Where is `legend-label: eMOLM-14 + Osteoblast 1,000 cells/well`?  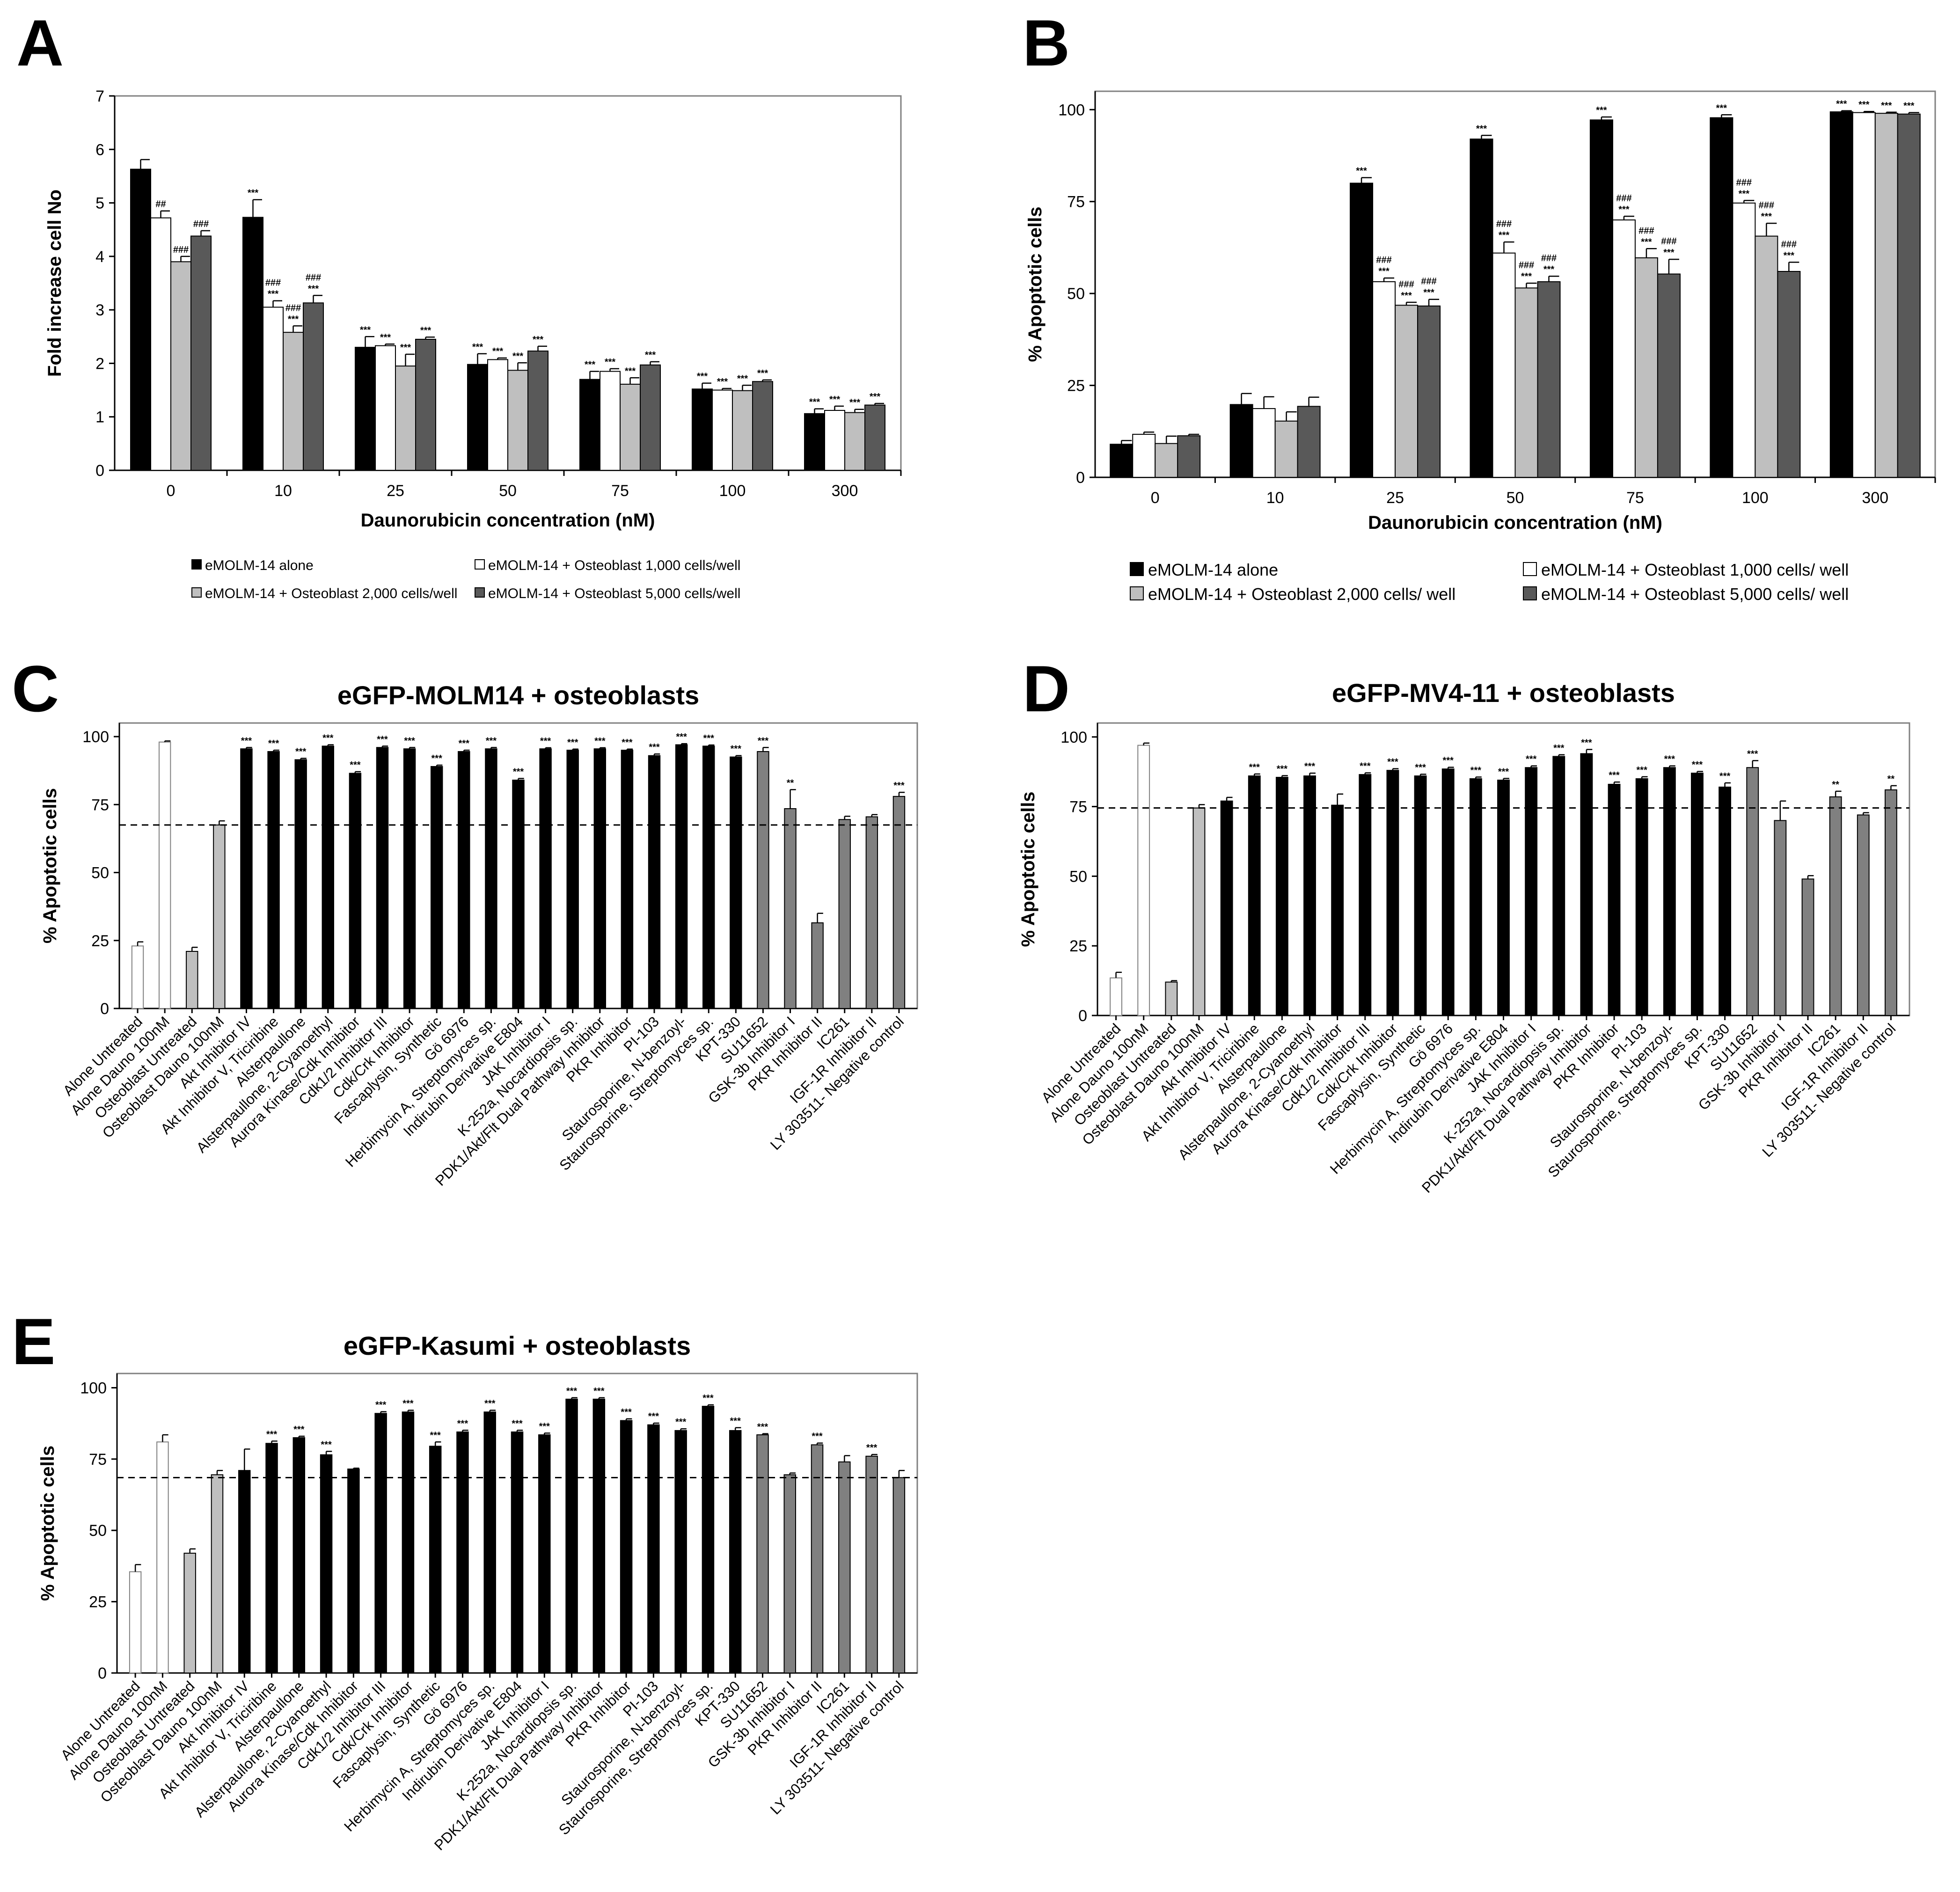
legend-label: eMOLM-14 + Osteoblast 1,000 cells/well is located at coordinates (614, 566).